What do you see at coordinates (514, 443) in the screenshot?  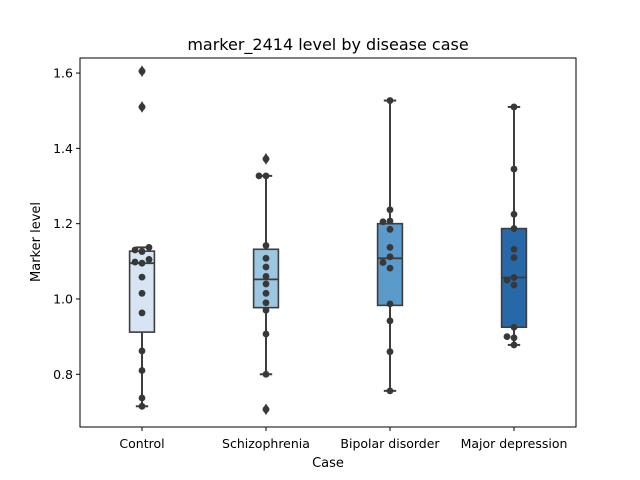 I see `x-tick-label: Major depression` at bounding box center [514, 443].